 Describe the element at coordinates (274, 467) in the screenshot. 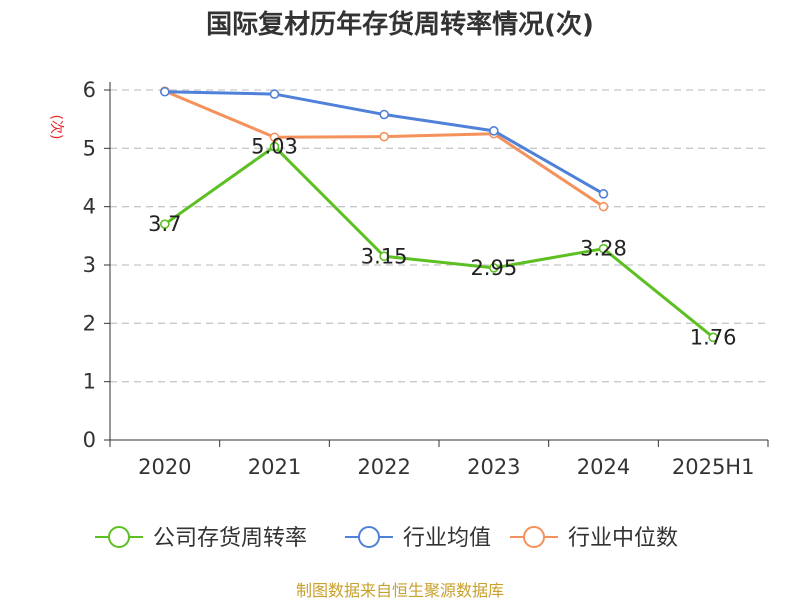

I see `x-tick-label: 2021` at that location.